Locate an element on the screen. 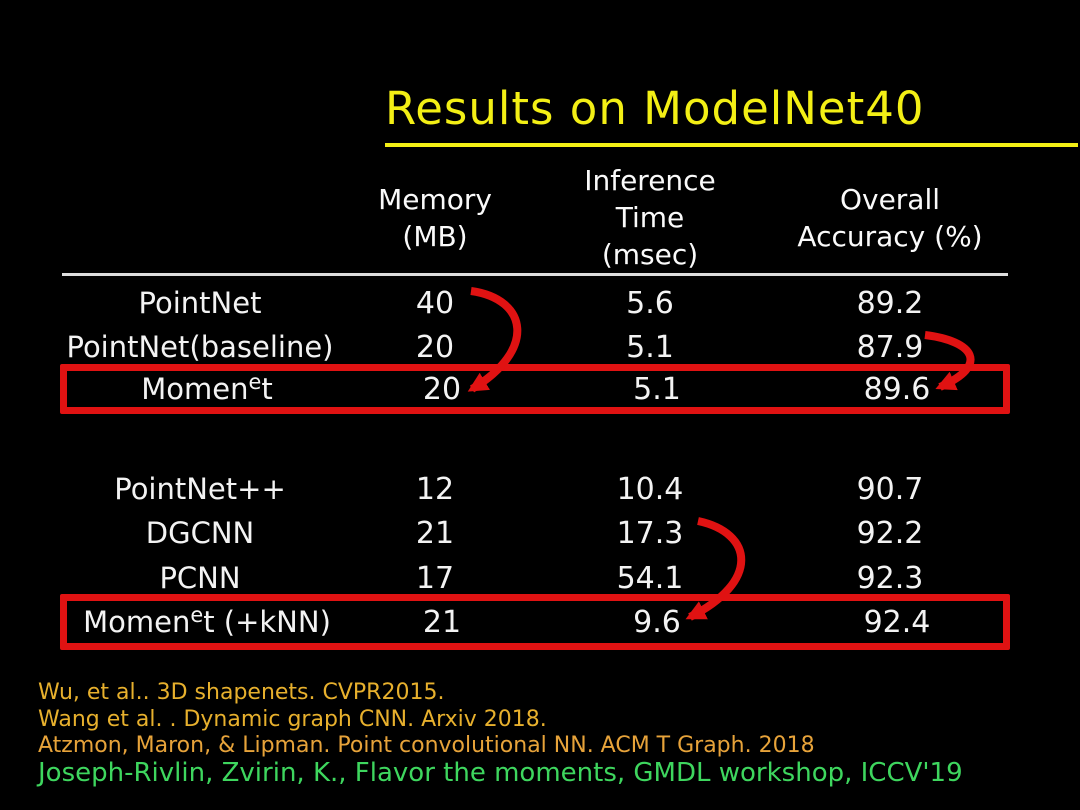  model-name: Momenet (+kNN) is located at coordinates (207, 620).